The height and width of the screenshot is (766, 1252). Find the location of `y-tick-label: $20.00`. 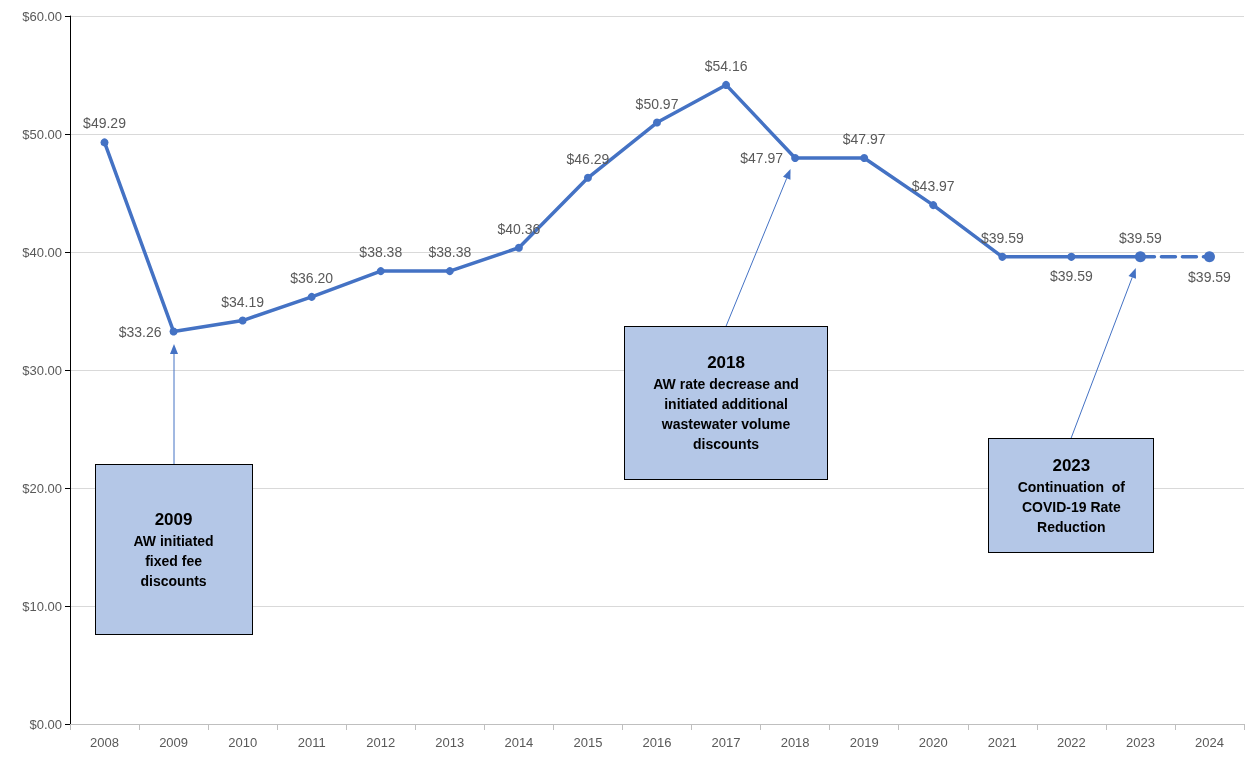

y-tick-label: $20.00 is located at coordinates (42, 488).